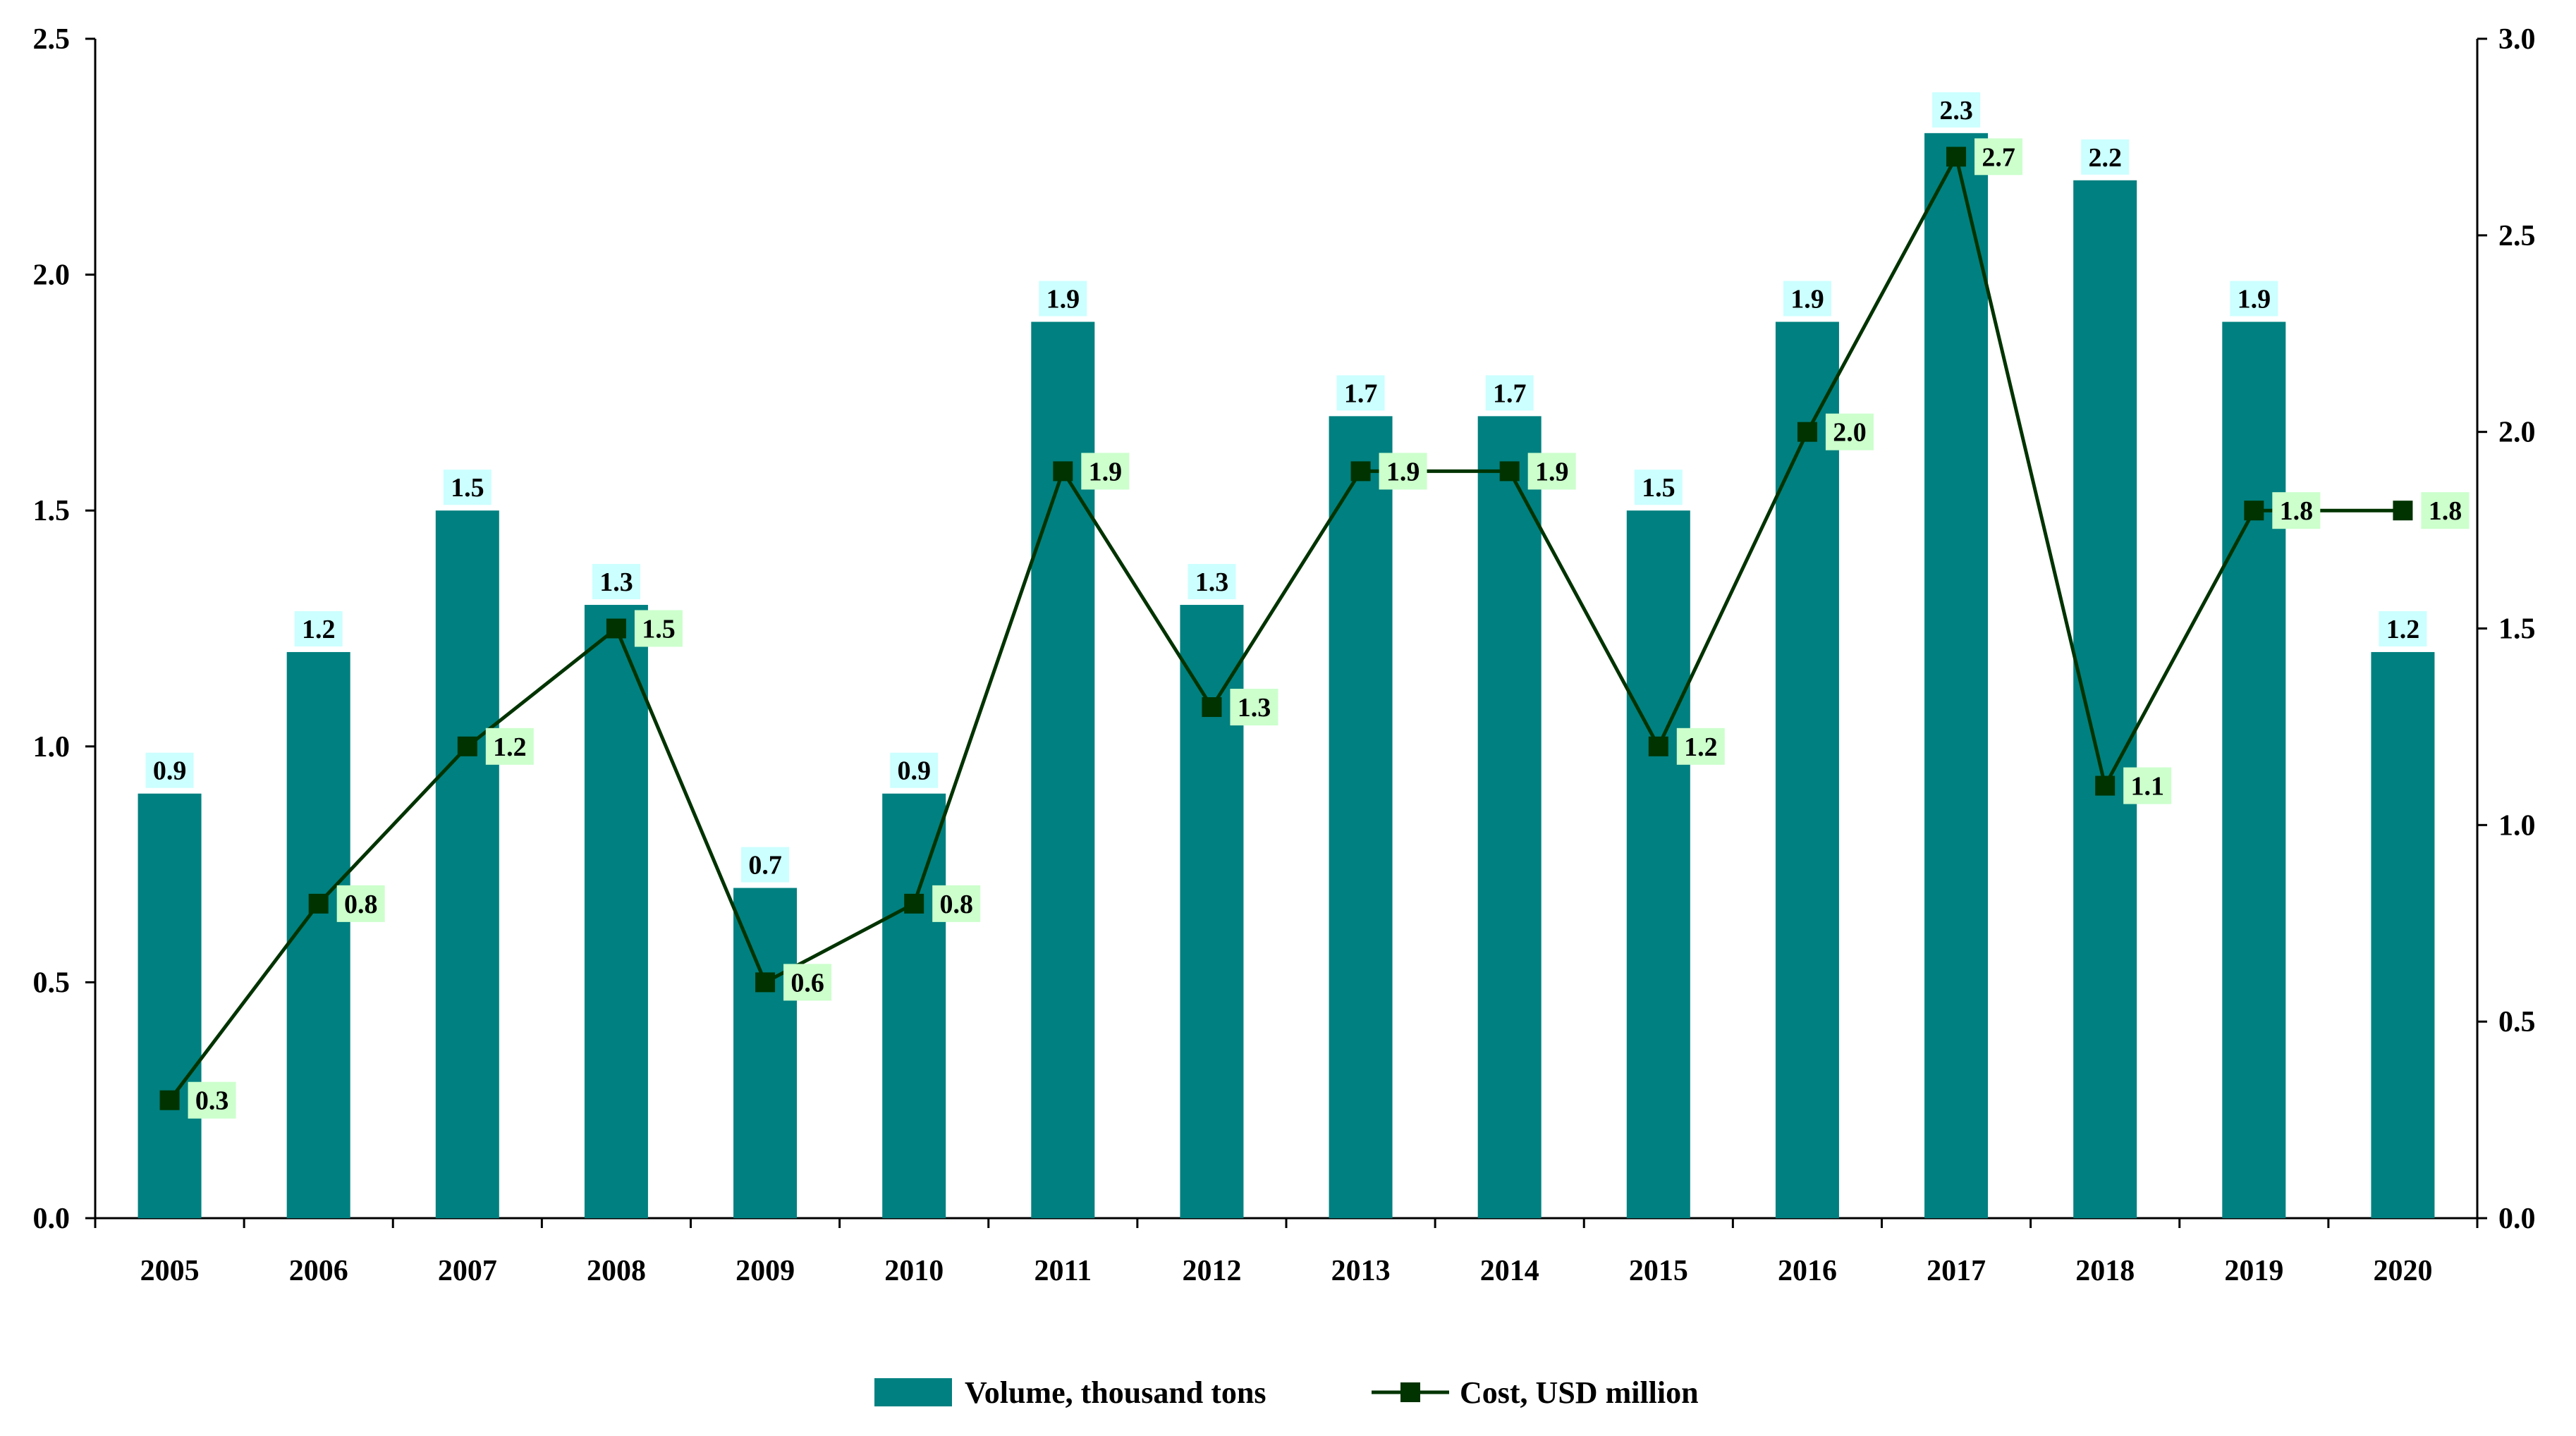  Describe the element at coordinates (1957, 1271) in the screenshot. I see `x-axis-tick-label: 2017` at that location.